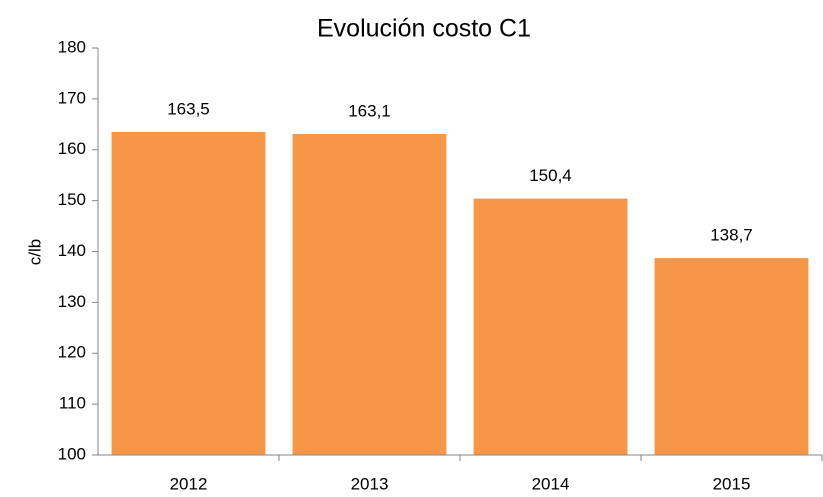 The image size is (823, 497). I want to click on y-tick-label: 170, so click(72, 97).